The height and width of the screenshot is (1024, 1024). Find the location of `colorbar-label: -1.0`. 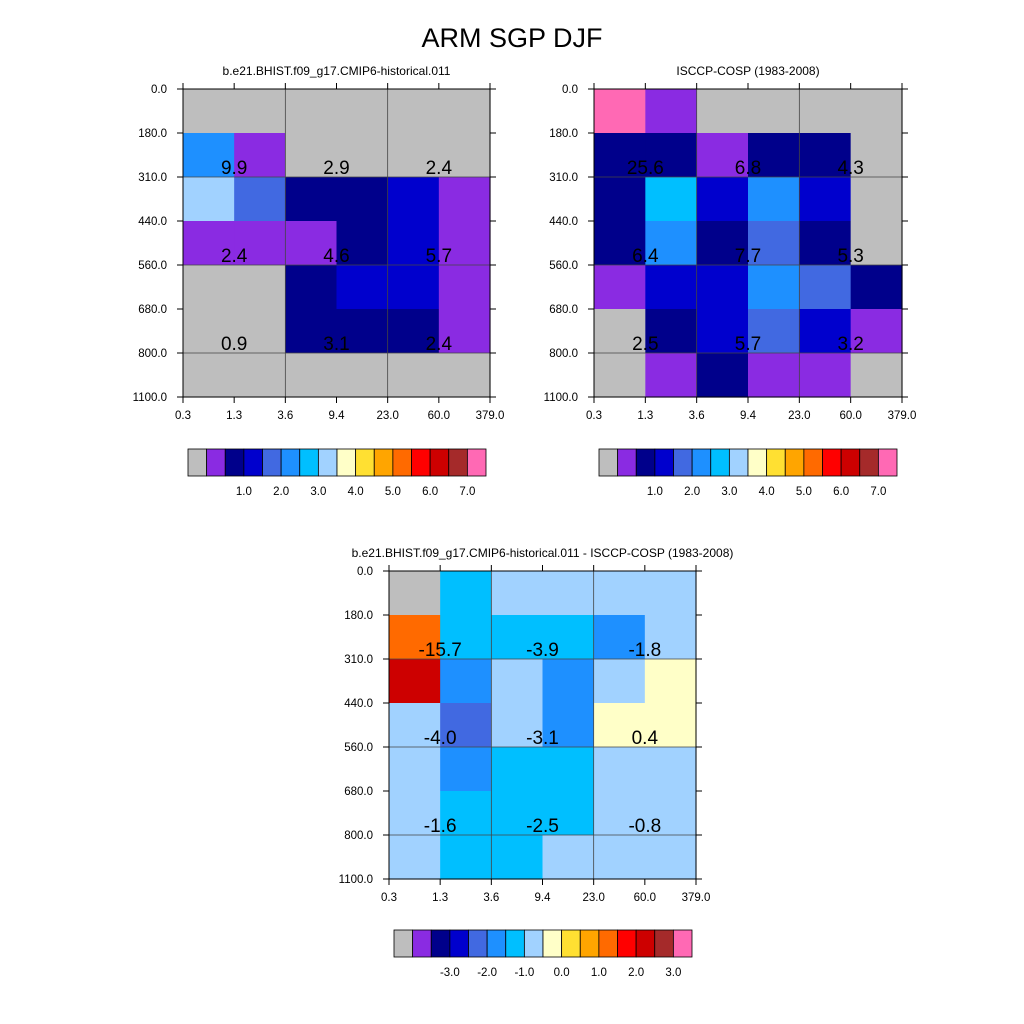

colorbar-label: -1.0 is located at coordinates (524, 973).